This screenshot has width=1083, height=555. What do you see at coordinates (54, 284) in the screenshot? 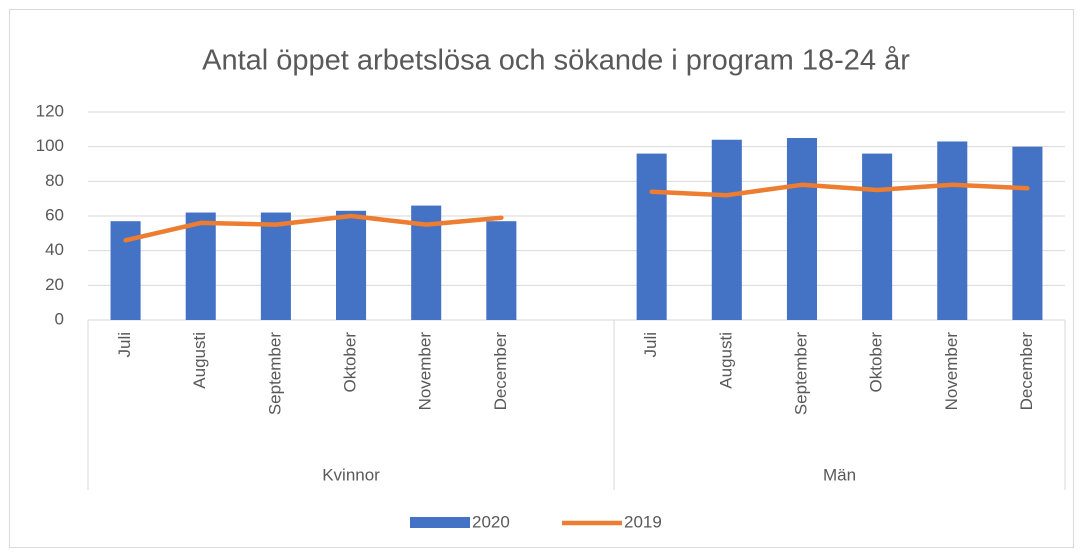
I see `y-tick-label: 20` at bounding box center [54, 284].